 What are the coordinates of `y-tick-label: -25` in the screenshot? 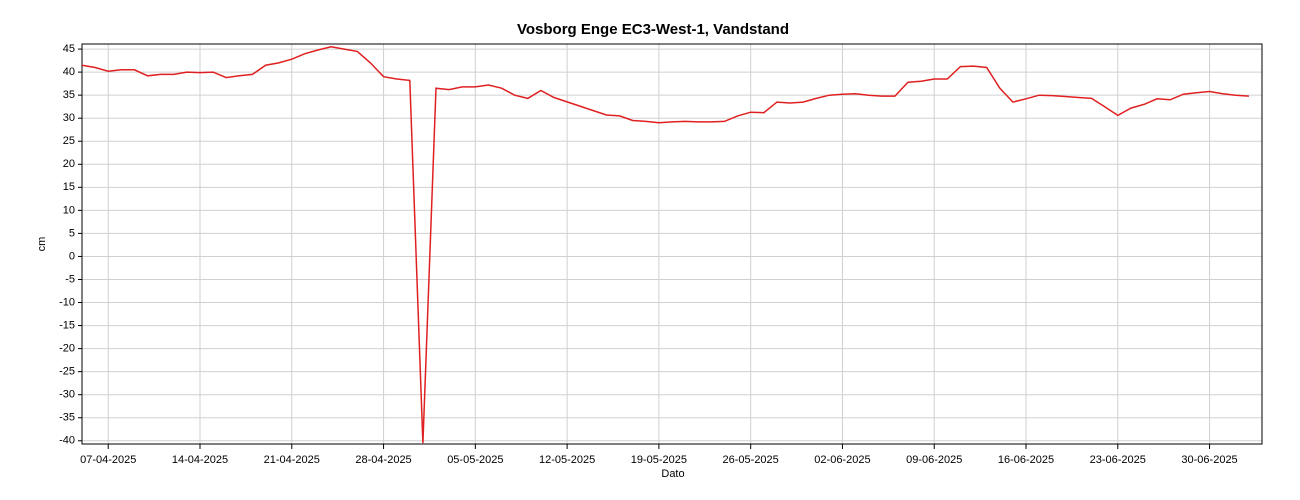 It's located at (67, 372).